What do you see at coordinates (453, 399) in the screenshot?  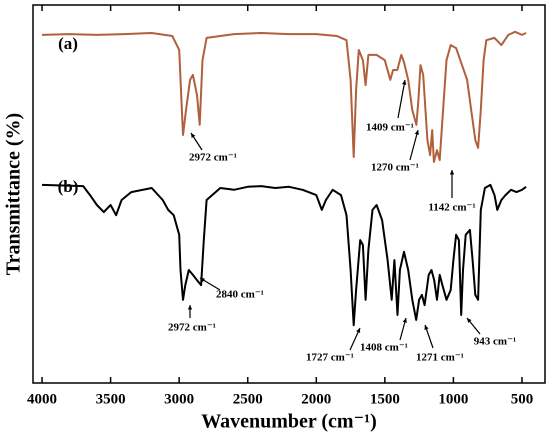 I see `x-tick-label: 1000` at bounding box center [453, 399].